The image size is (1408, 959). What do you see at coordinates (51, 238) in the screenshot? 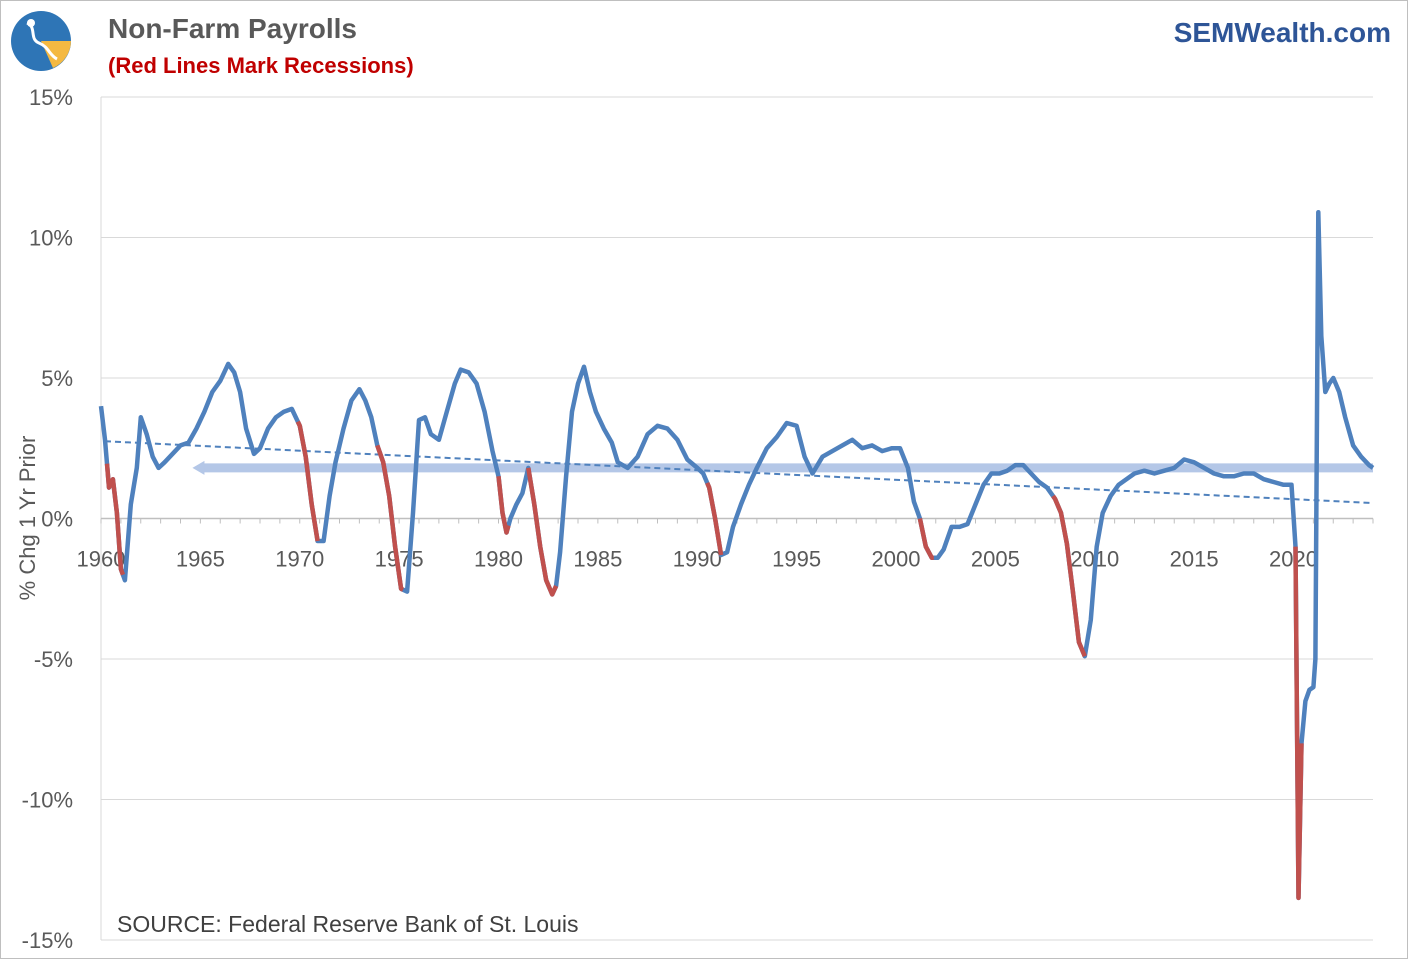
I see `y-tick-label: 10%` at bounding box center [51, 238].